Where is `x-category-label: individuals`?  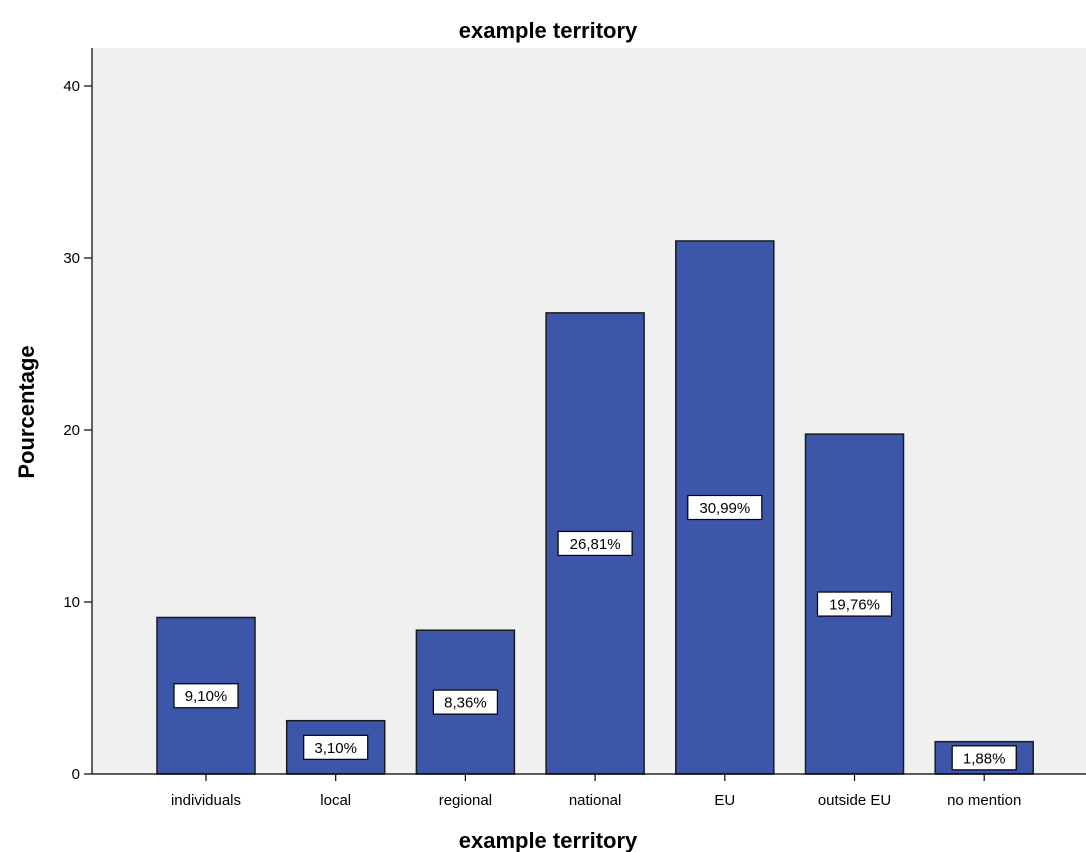
x-category-label: individuals is located at coordinates (206, 800).